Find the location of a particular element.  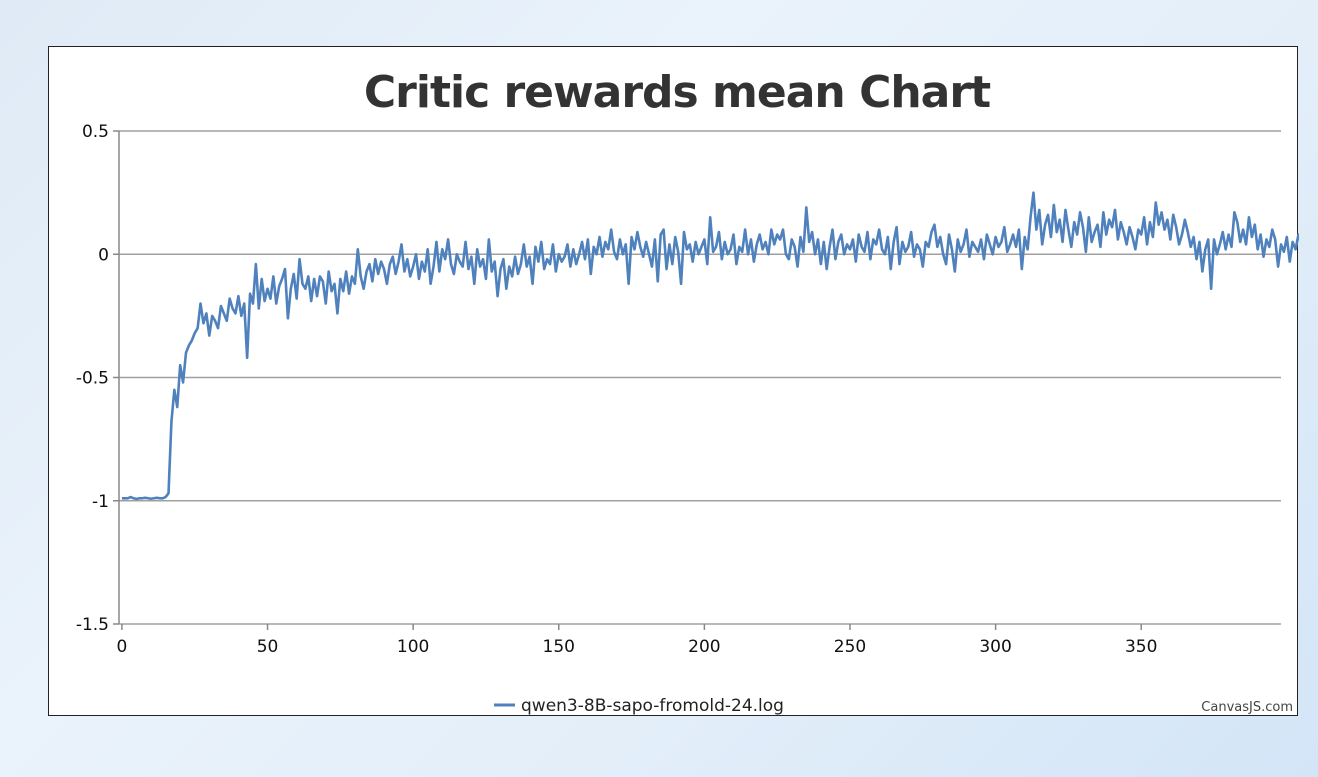

x-tick-label: 0 is located at coordinates (121, 647).